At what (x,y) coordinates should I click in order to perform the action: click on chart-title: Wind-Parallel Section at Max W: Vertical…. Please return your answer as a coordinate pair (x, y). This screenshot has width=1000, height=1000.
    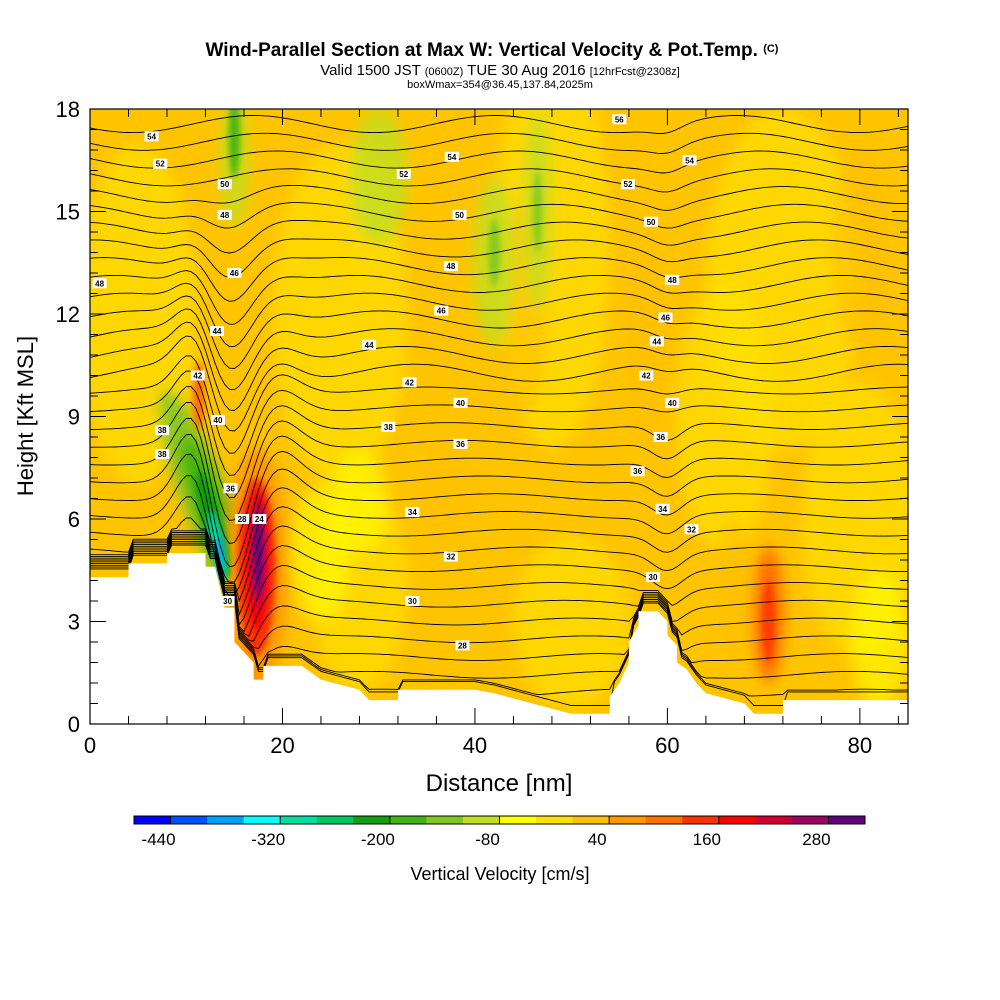
    Looking at the image, I should click on (482, 50).